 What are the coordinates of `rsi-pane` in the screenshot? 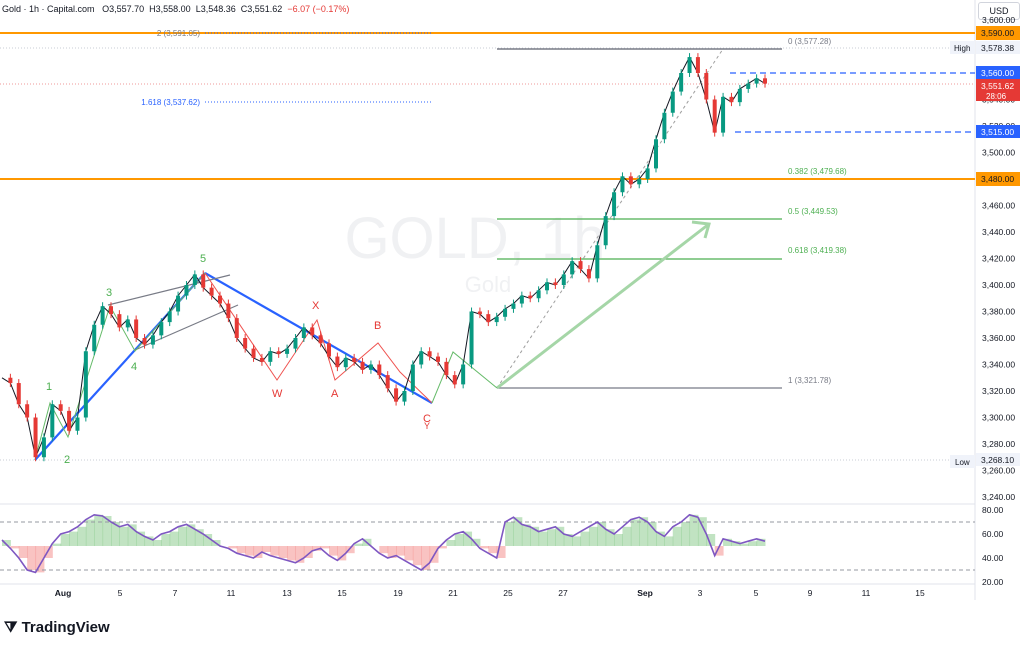 It's located at (487, 543).